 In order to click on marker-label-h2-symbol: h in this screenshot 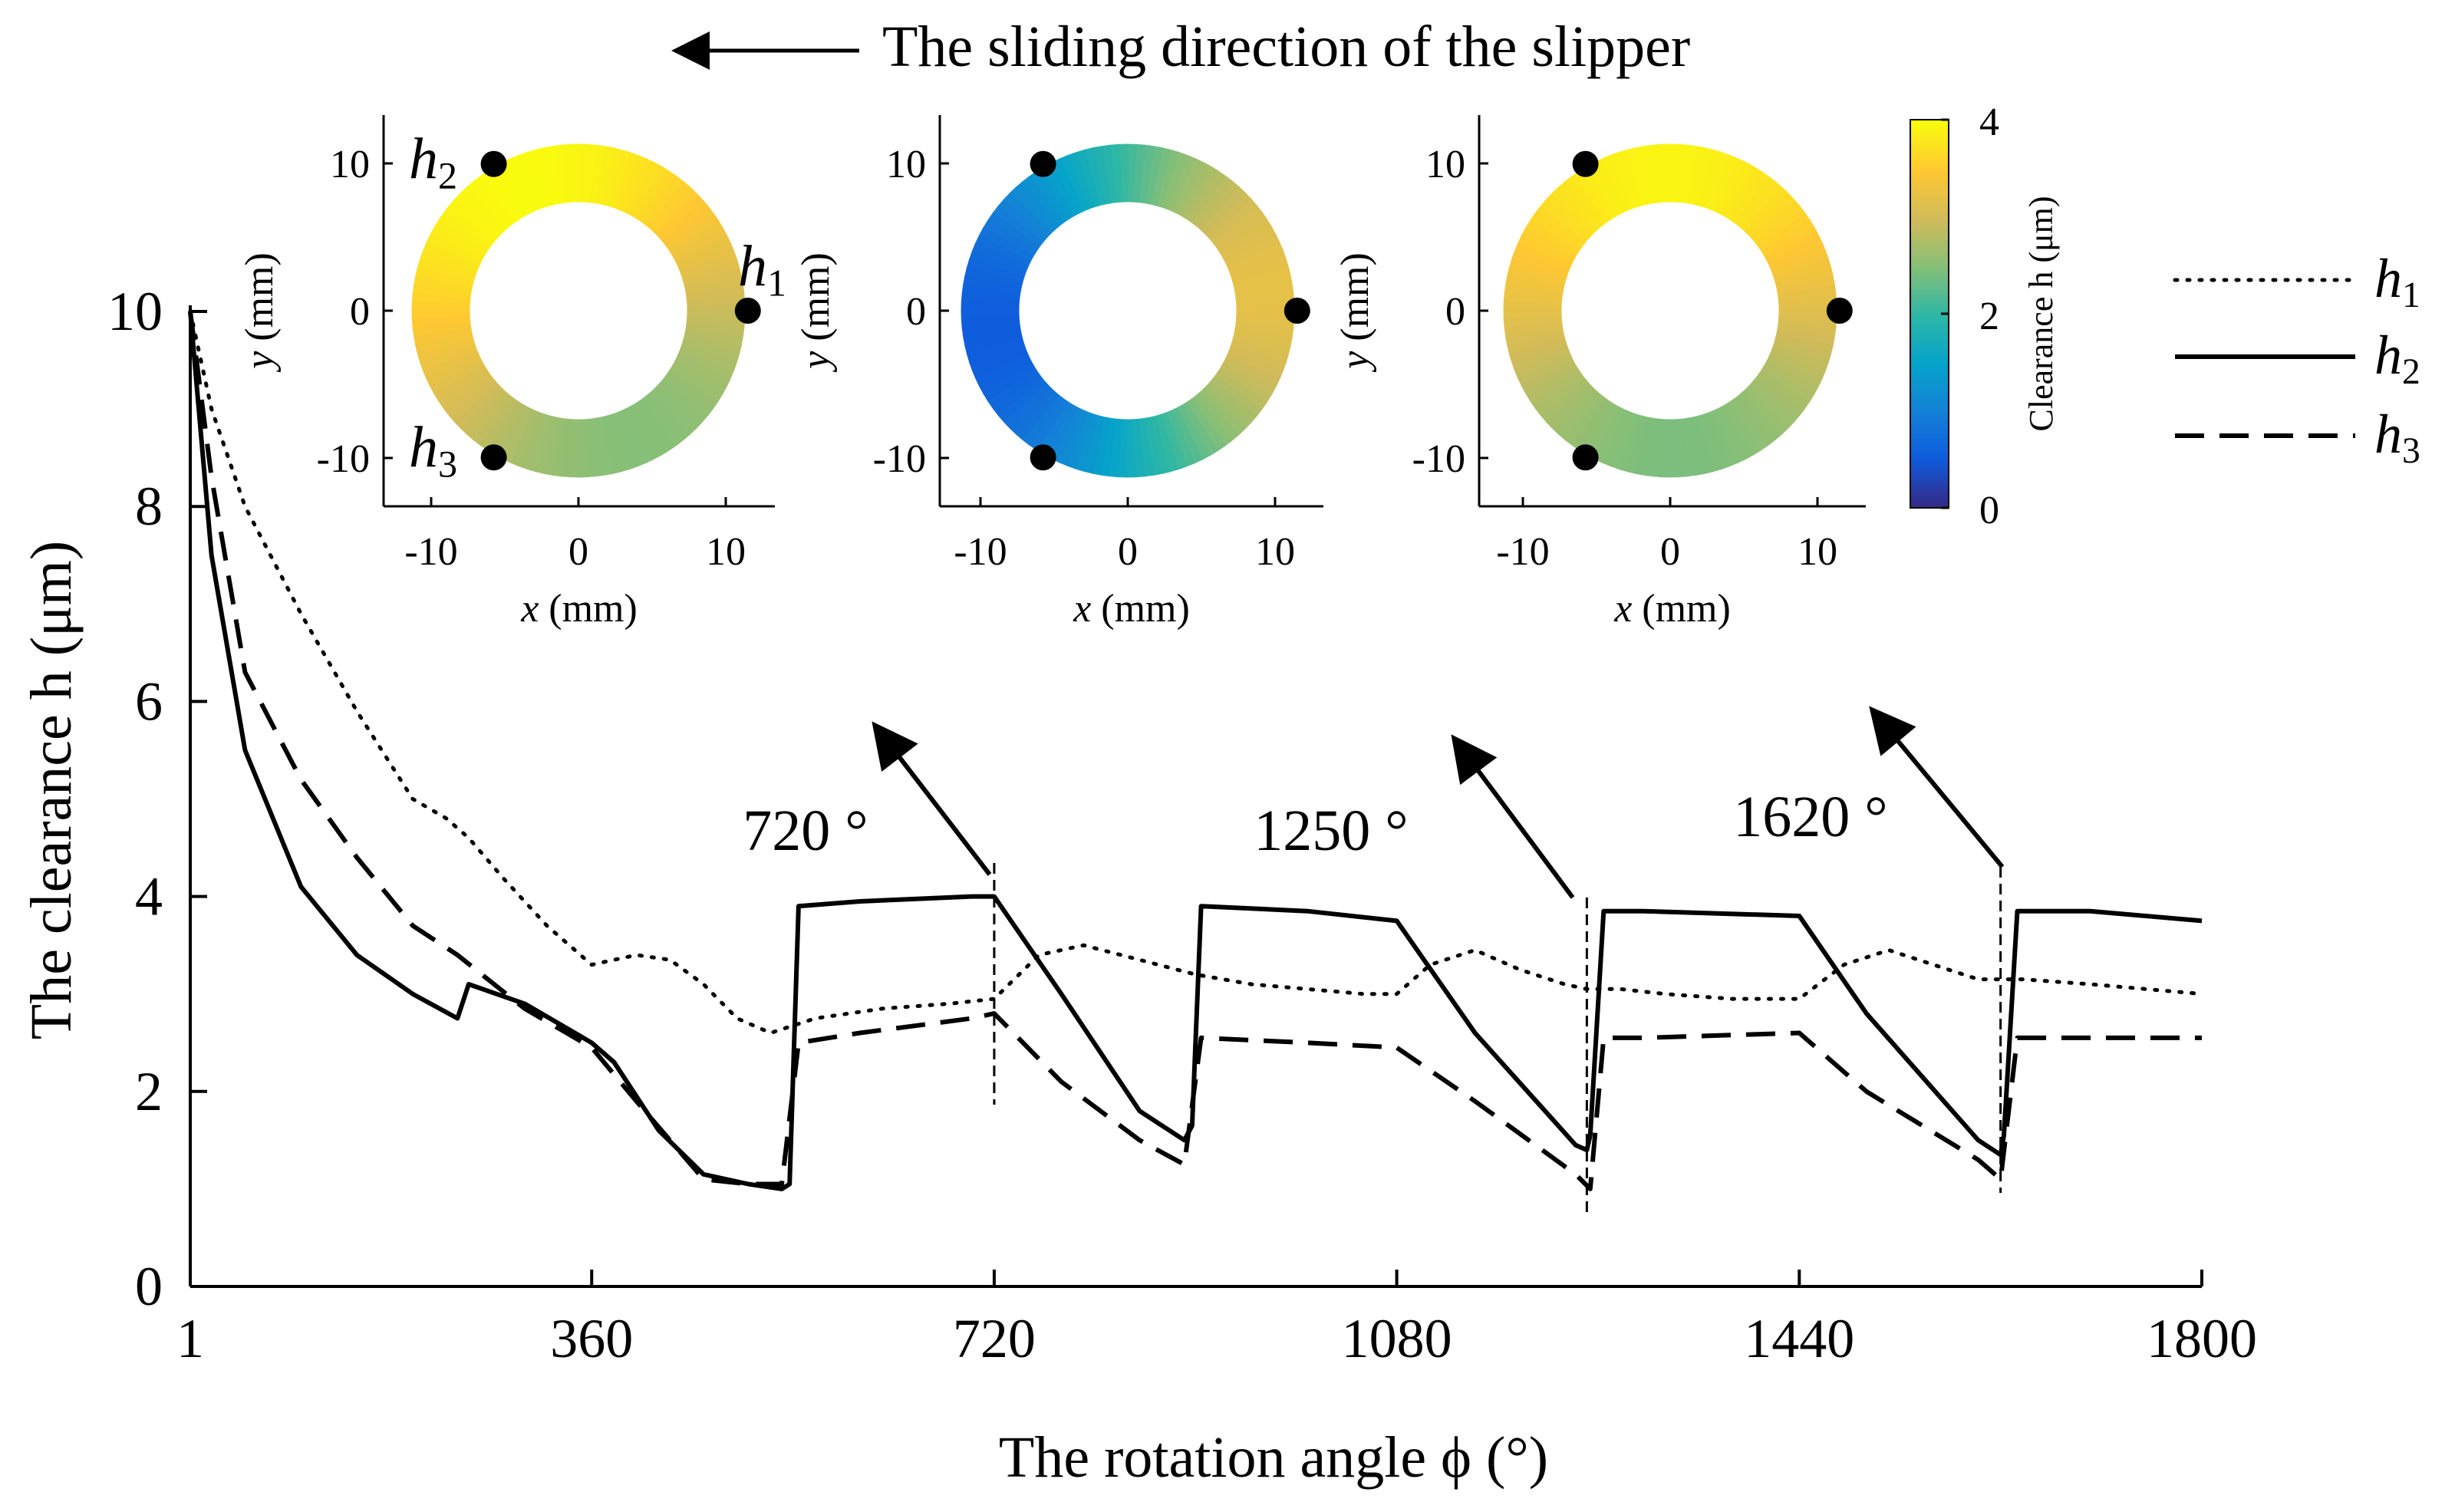, I will do `click(423, 159)`.